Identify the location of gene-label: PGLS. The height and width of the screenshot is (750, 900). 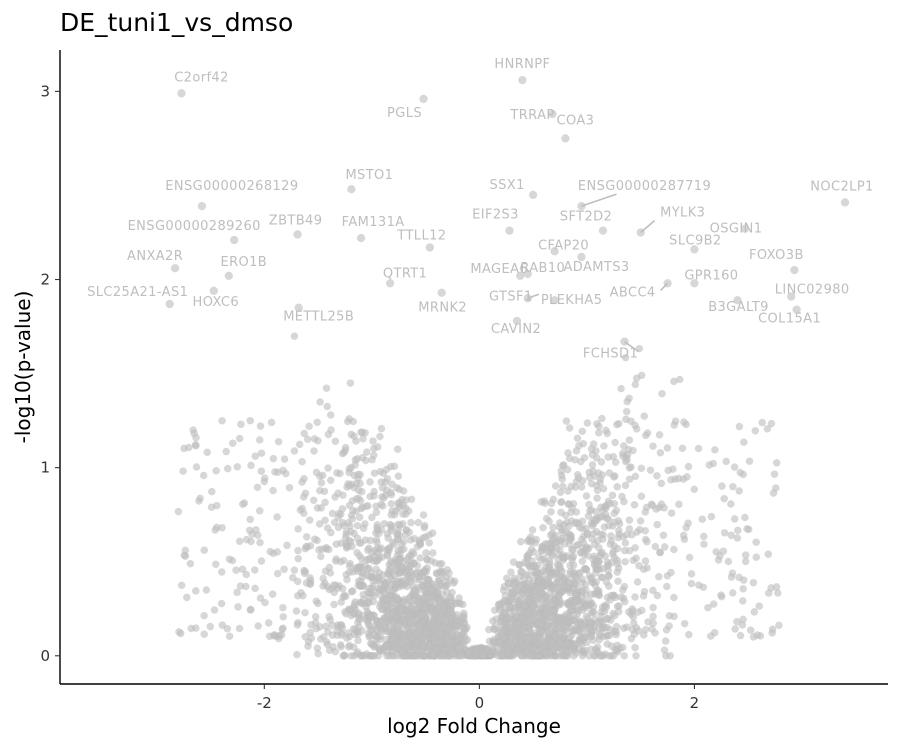
(404, 113).